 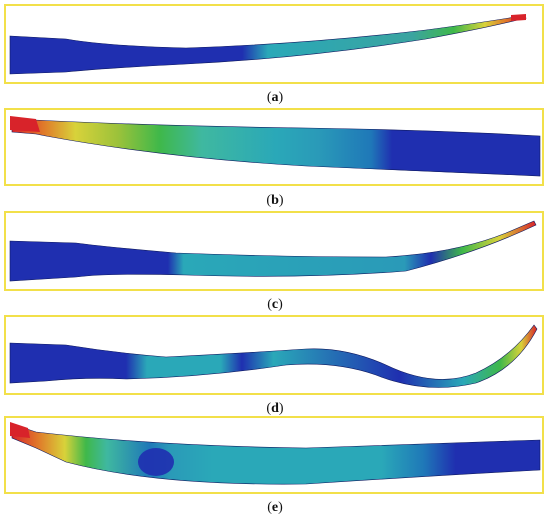 What do you see at coordinates (275, 304) in the screenshot?
I see `caption-c: (c)` at bounding box center [275, 304].